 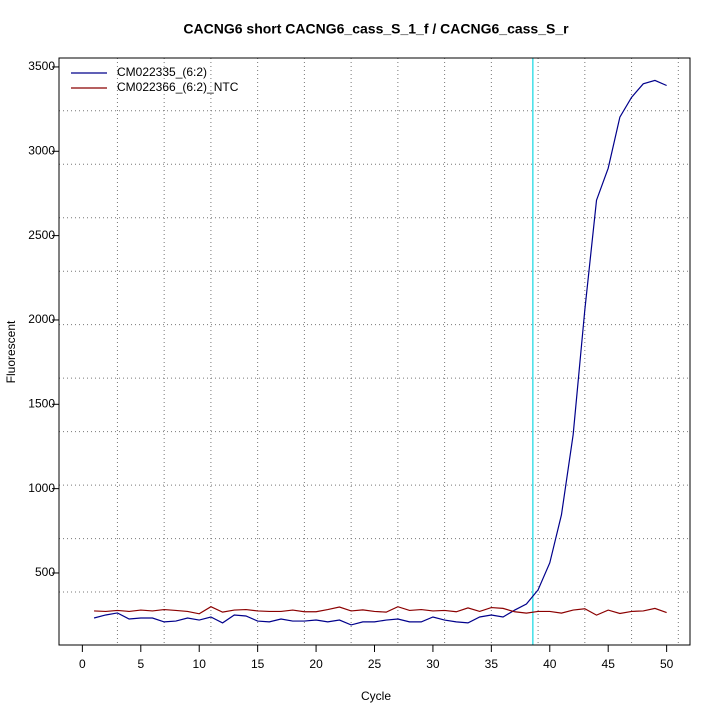 I want to click on x-tick-label: 25, so click(x=375, y=664).